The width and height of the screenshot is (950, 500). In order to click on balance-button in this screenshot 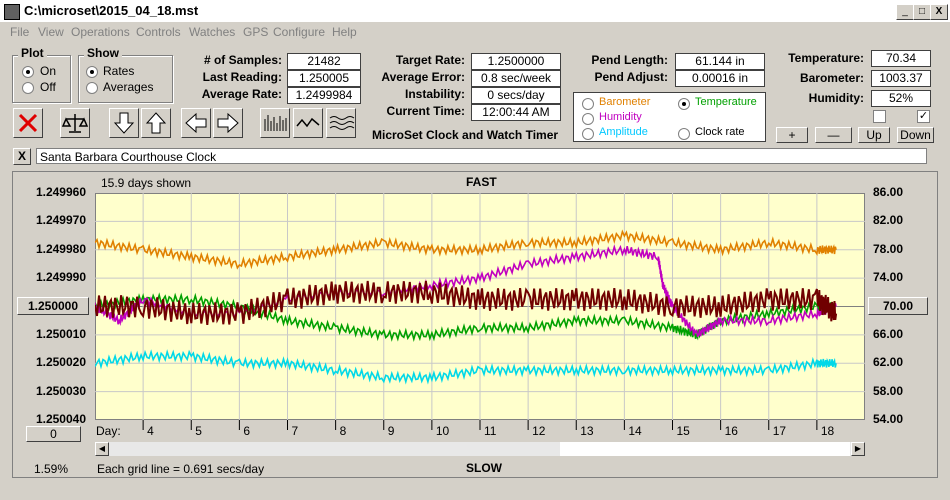, I will do `click(75, 123)`.